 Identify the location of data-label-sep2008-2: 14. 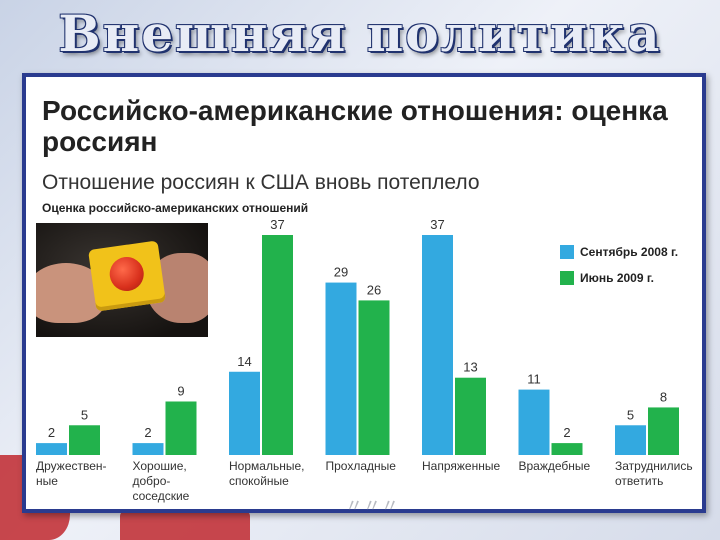
(244, 361).